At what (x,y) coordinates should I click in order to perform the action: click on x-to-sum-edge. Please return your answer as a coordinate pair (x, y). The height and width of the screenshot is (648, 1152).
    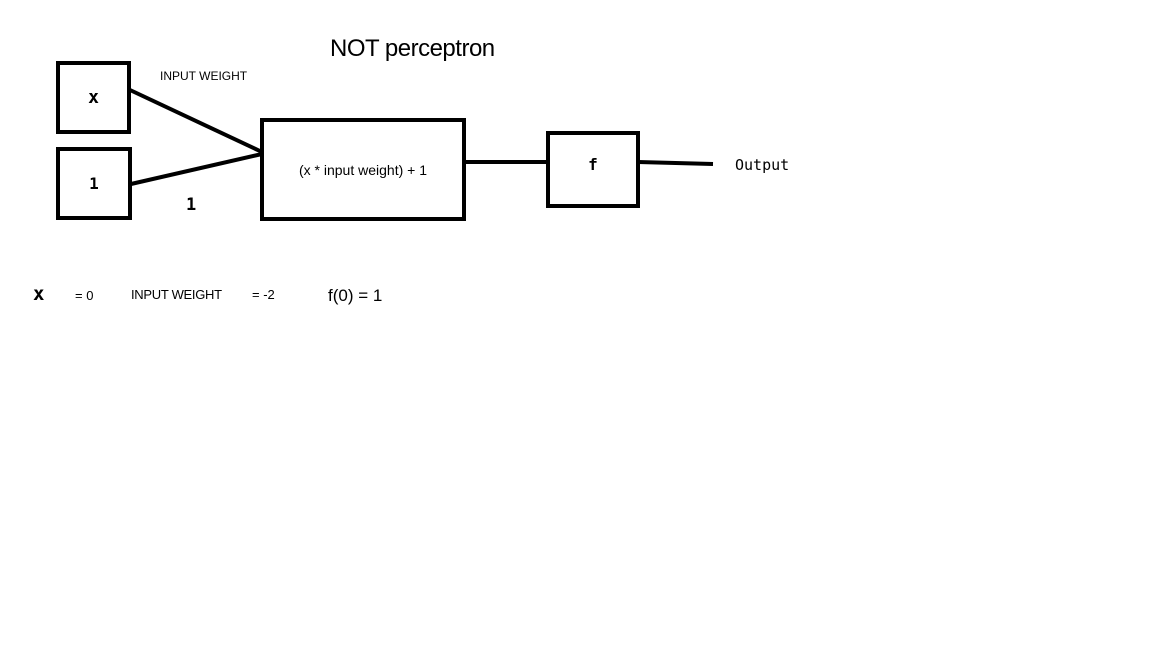
    Looking at the image, I should click on (196, 121).